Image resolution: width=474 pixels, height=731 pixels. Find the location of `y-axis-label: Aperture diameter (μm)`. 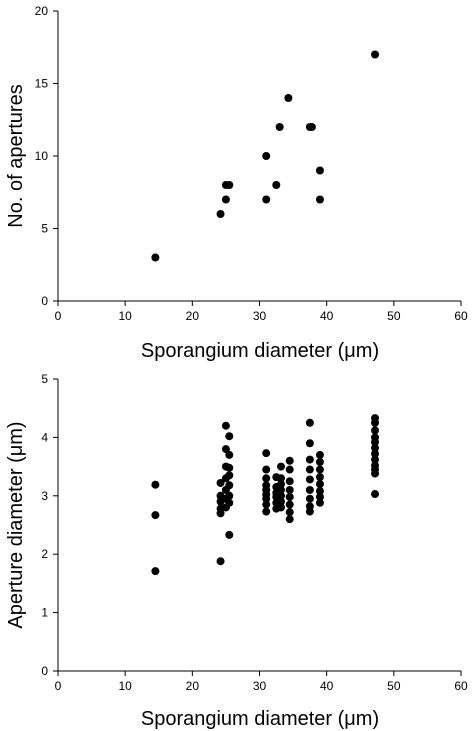

y-axis-label: Aperture diameter (μm) is located at coordinates (16, 524).